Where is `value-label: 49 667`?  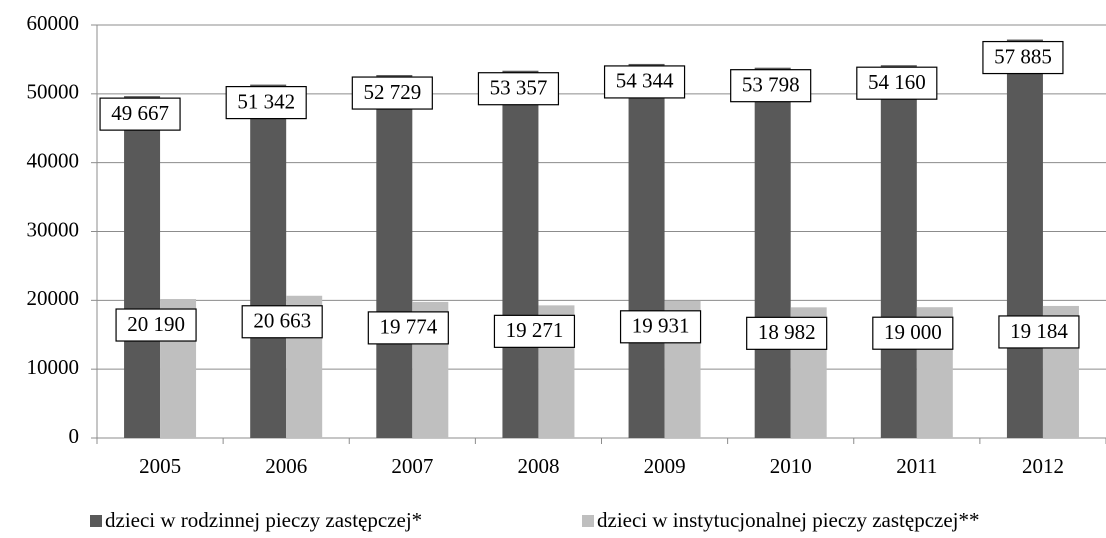
value-label: 49 667 is located at coordinates (140, 113).